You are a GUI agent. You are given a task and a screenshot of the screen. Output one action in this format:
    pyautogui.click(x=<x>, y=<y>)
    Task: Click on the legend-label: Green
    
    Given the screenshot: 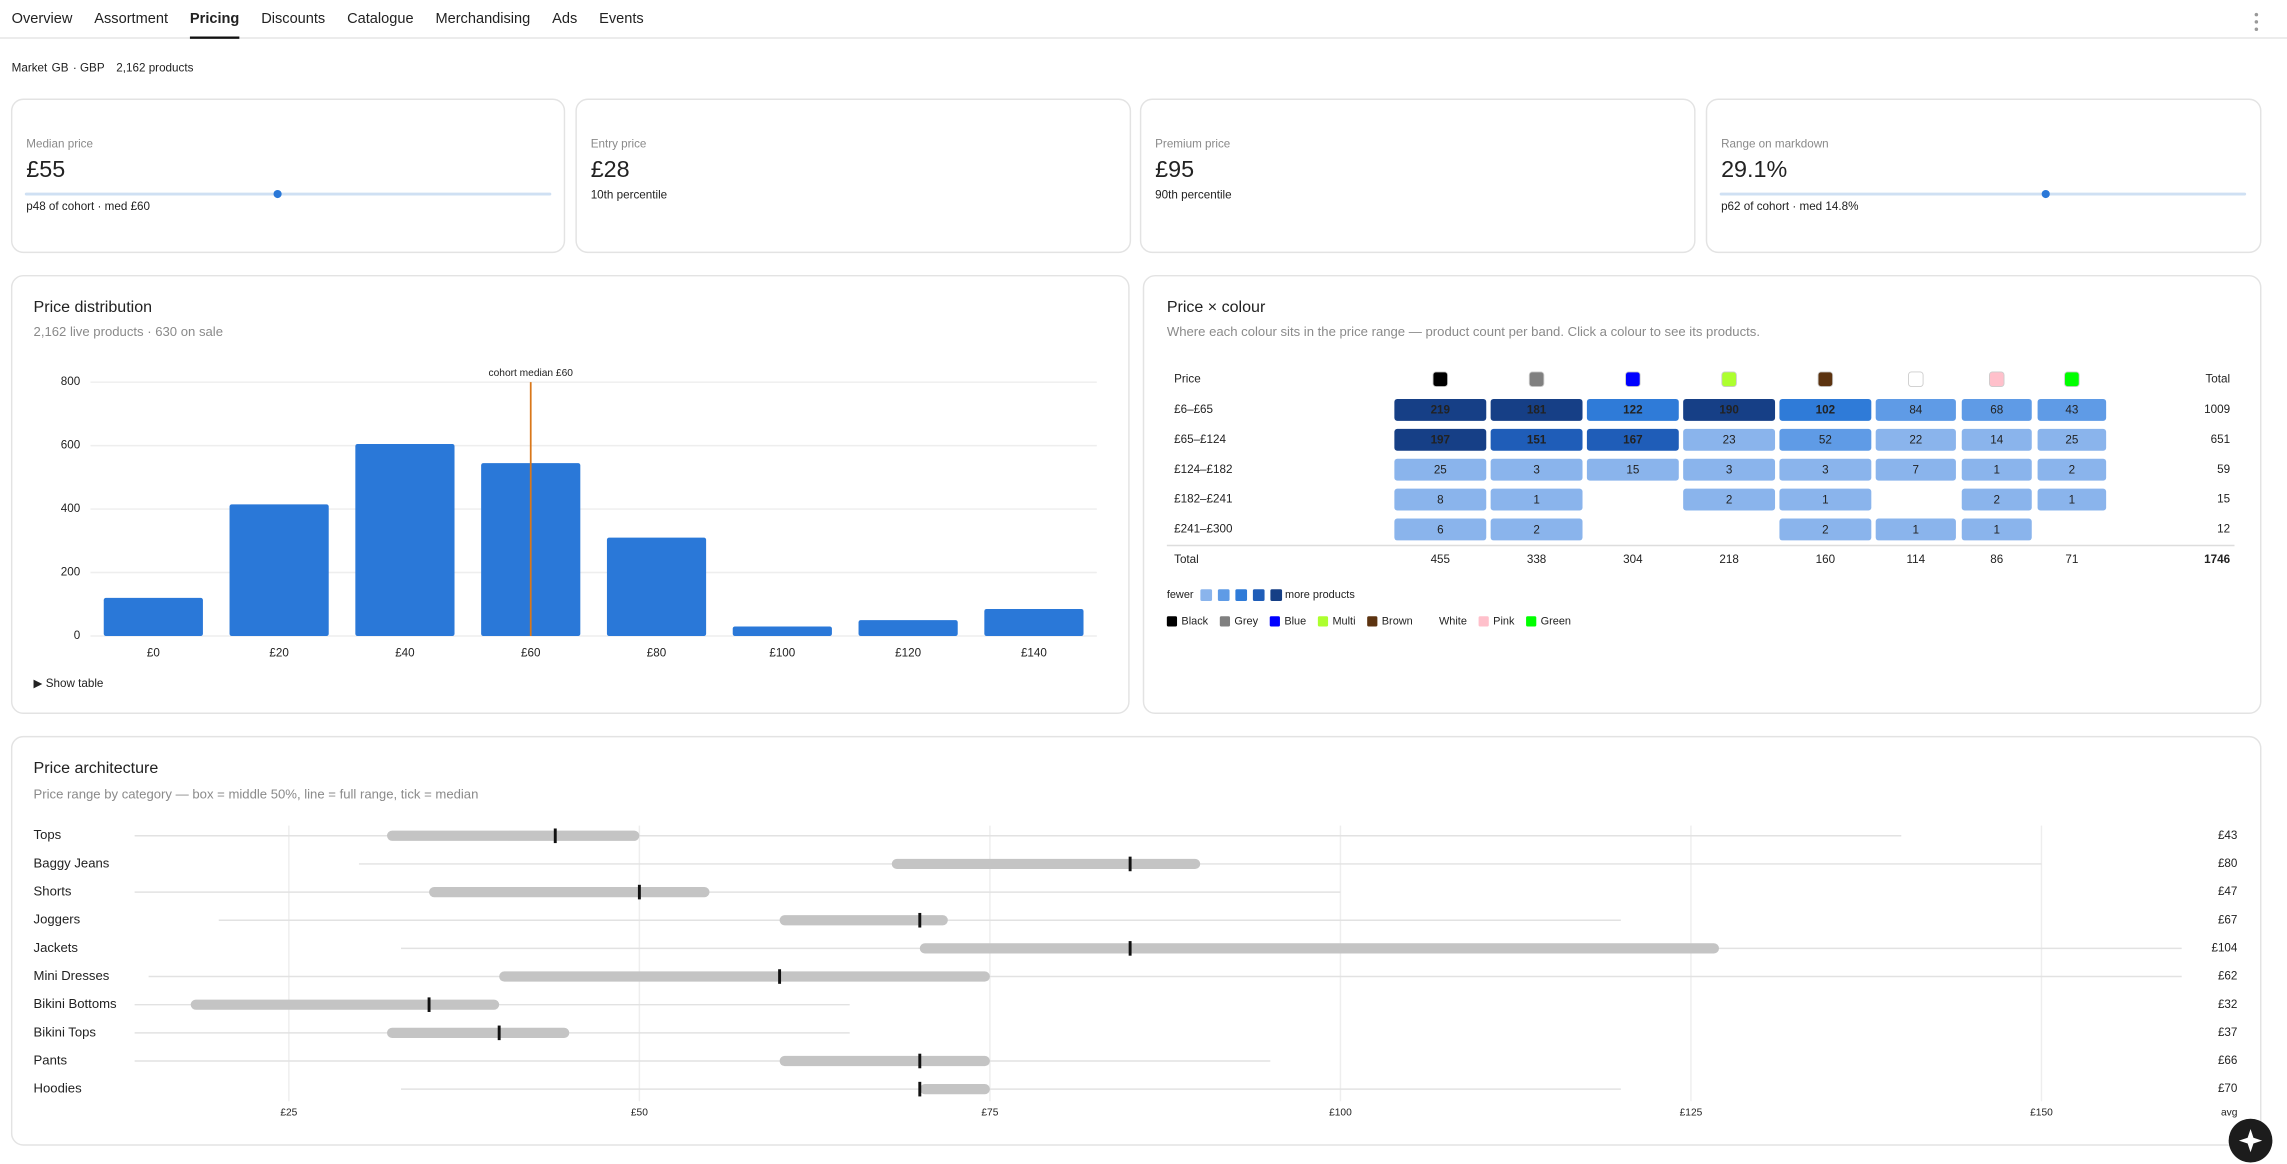 What is the action you would take?
    pyautogui.click(x=1556, y=621)
    